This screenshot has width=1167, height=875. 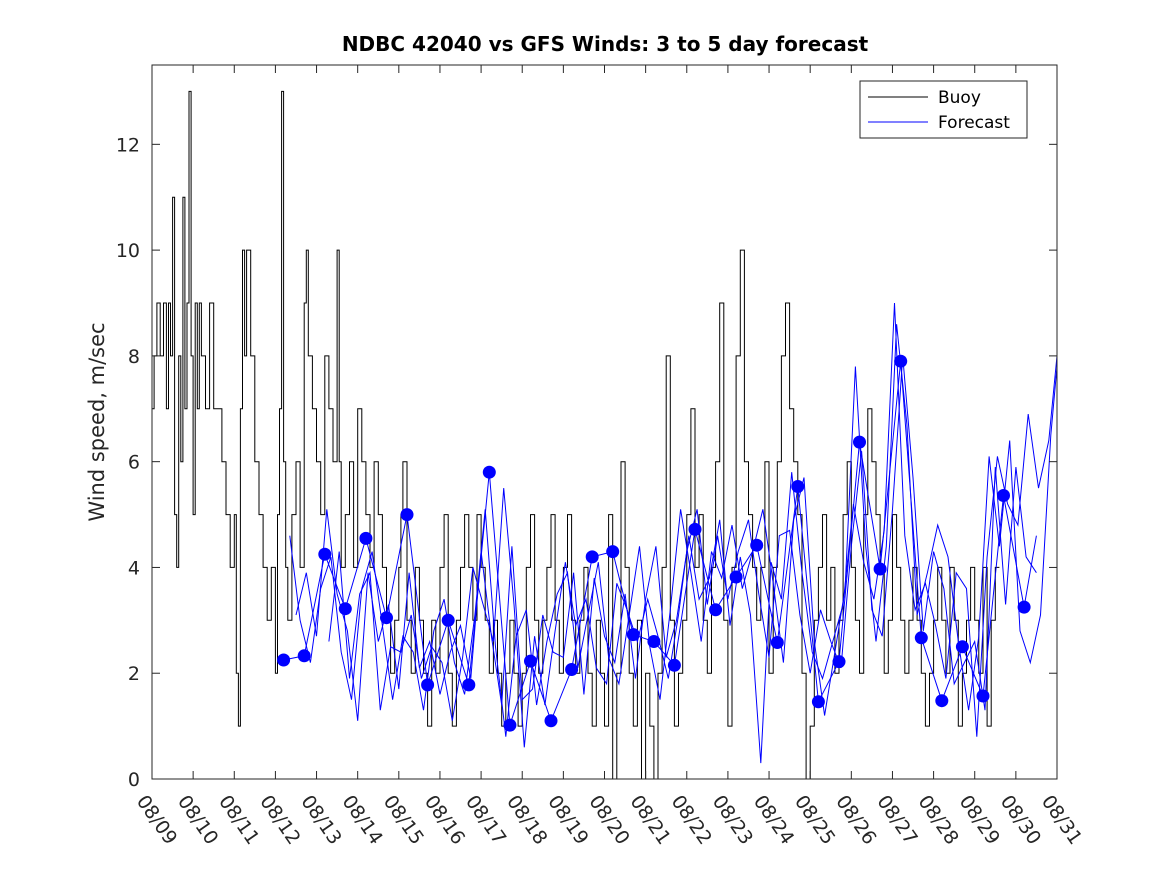 What do you see at coordinates (773, 819) in the screenshot?
I see `x-tick-label: 08/24` at bounding box center [773, 819].